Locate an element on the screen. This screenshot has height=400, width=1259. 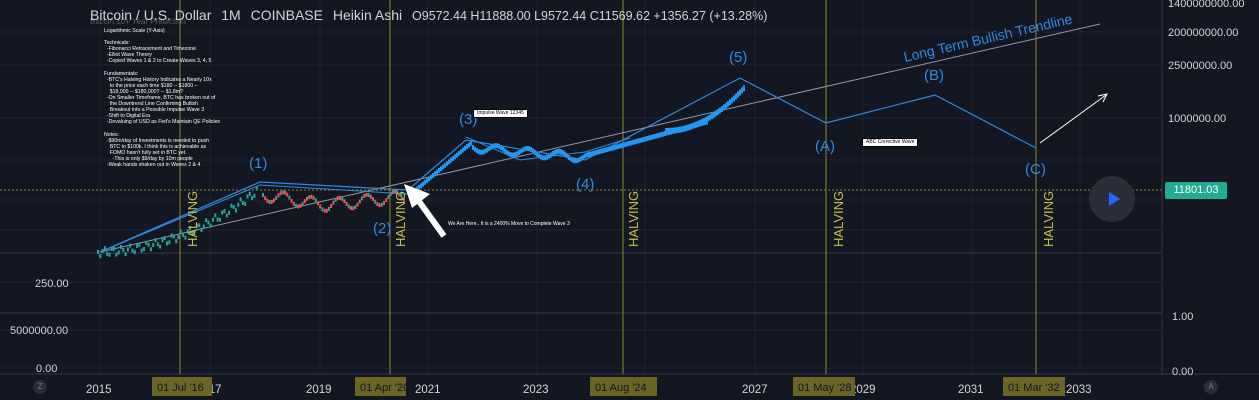
wave-3-4-outline is located at coordinates (548, 148).